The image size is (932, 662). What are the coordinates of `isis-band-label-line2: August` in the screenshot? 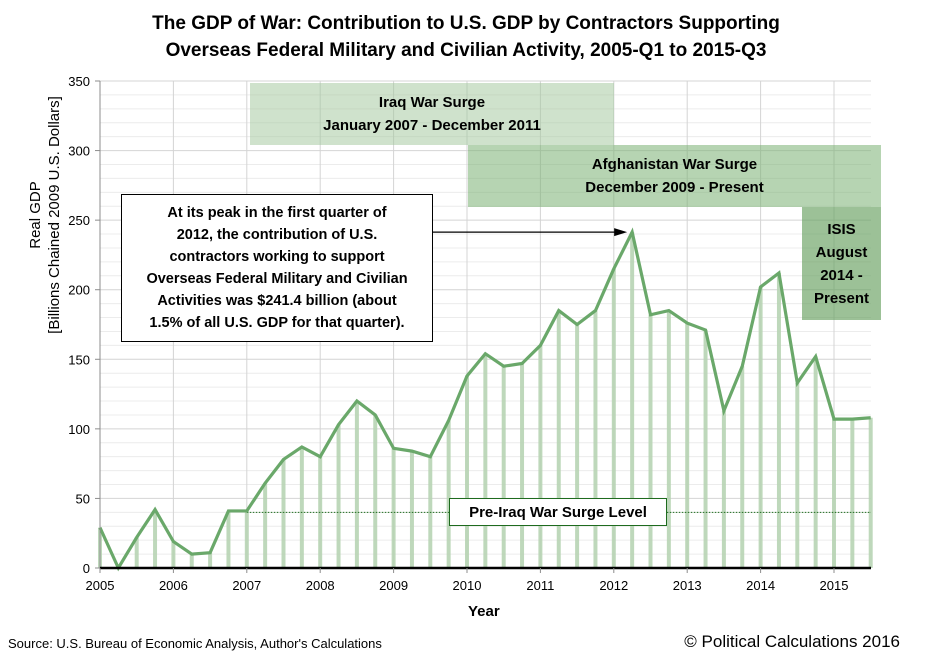 It's located at (841, 252).